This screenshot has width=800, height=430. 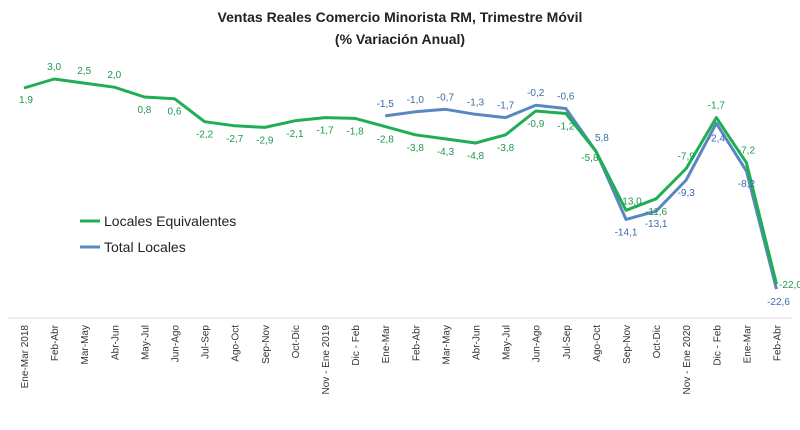 I want to click on x-tick-label: Nov - Ene 2019, so click(x=326, y=360).